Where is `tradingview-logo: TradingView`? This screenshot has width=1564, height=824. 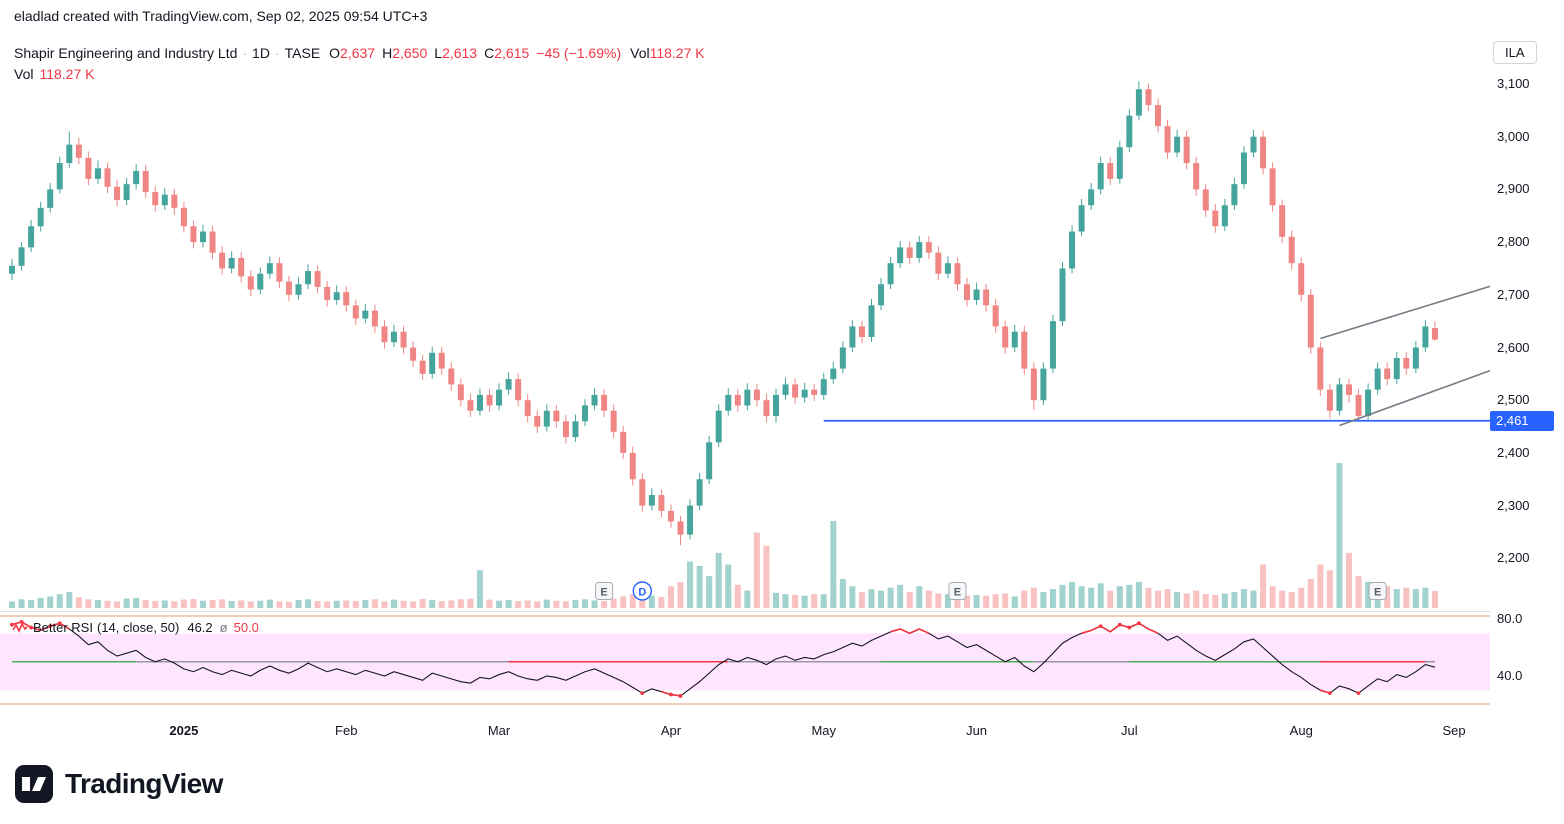
tradingview-logo: TradingView is located at coordinates (118, 784).